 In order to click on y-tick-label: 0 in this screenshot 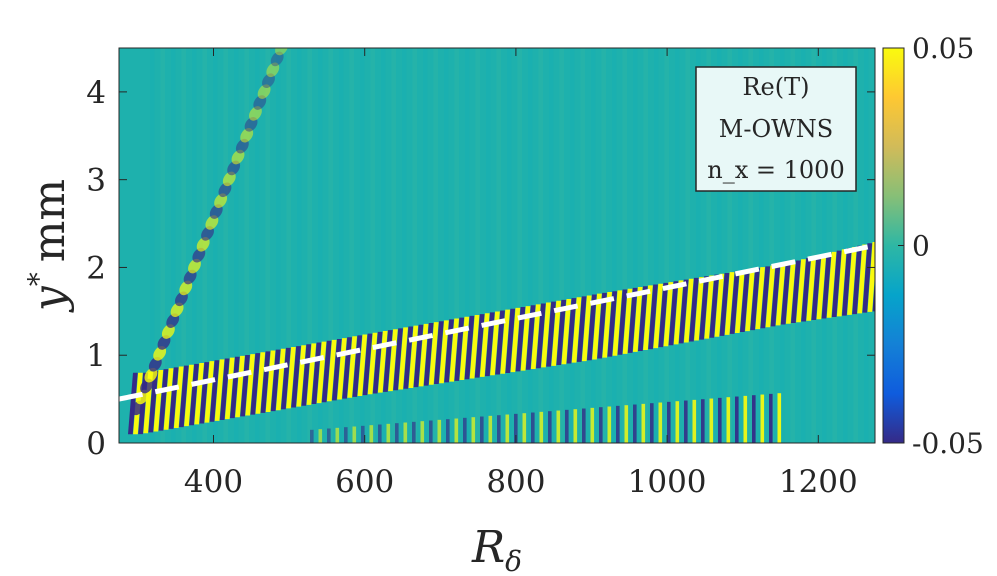, I will do `click(96, 444)`.